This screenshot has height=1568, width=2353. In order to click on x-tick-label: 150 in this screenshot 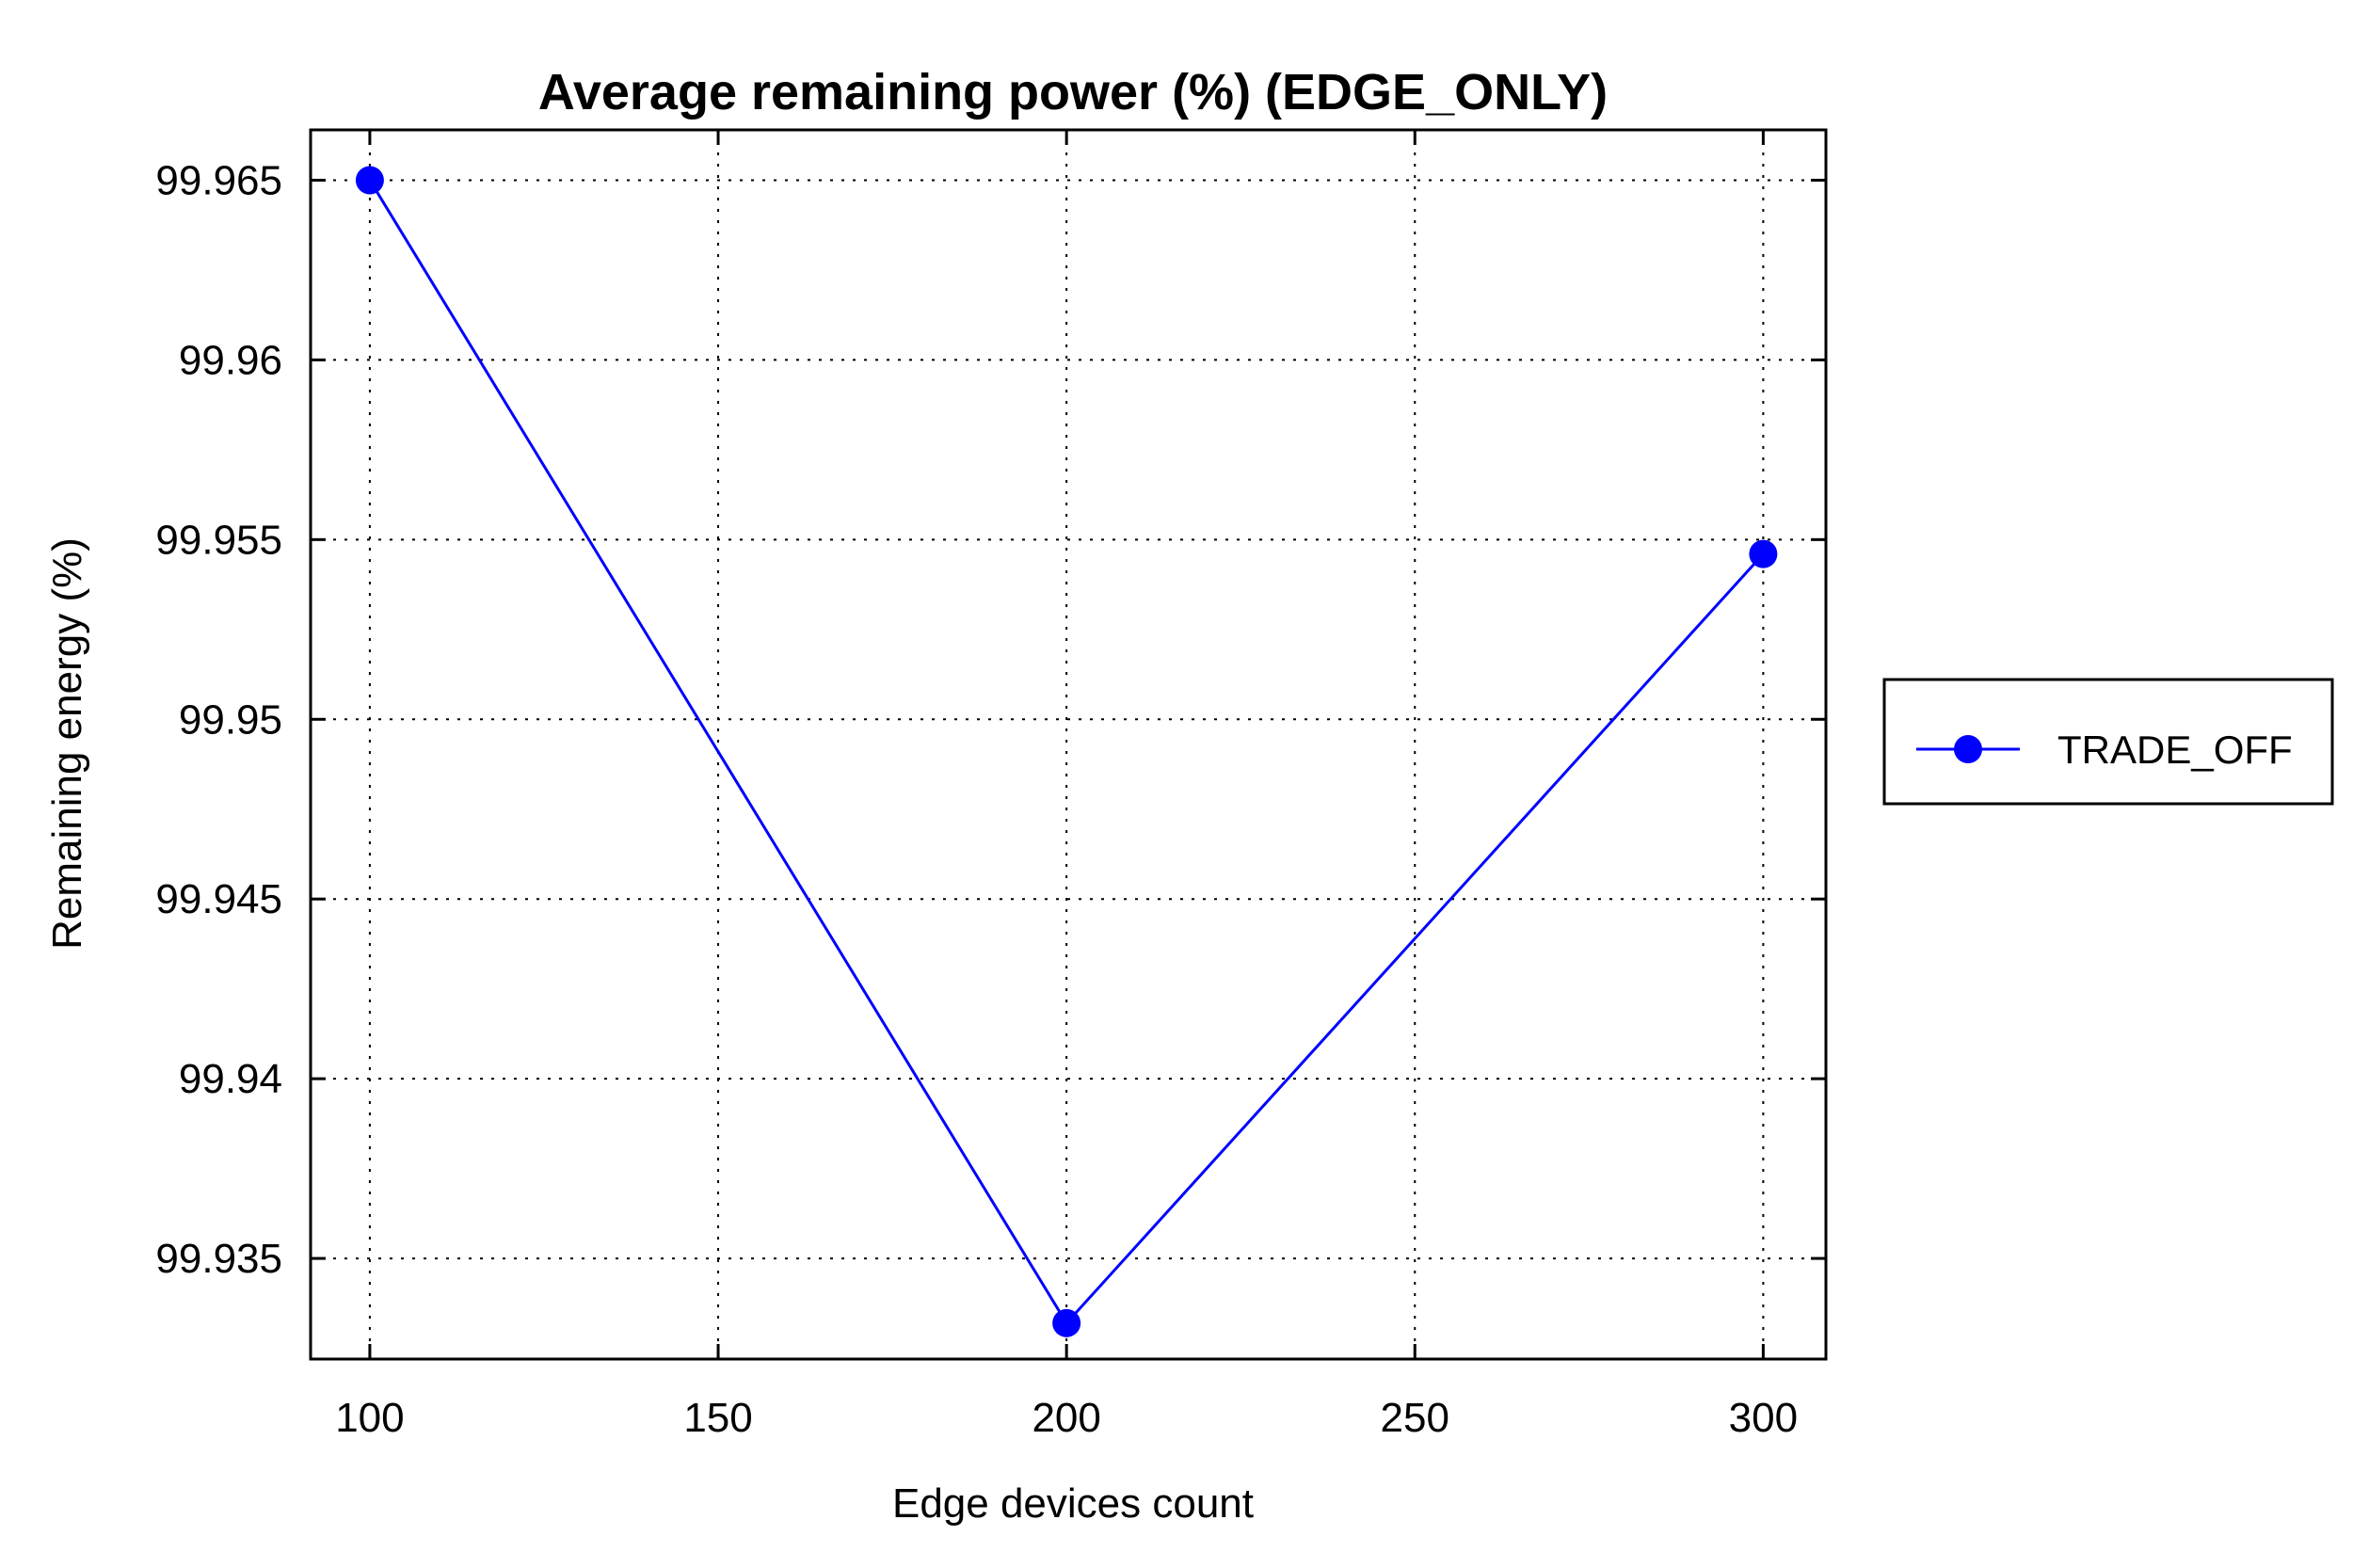, I will do `click(717, 1418)`.